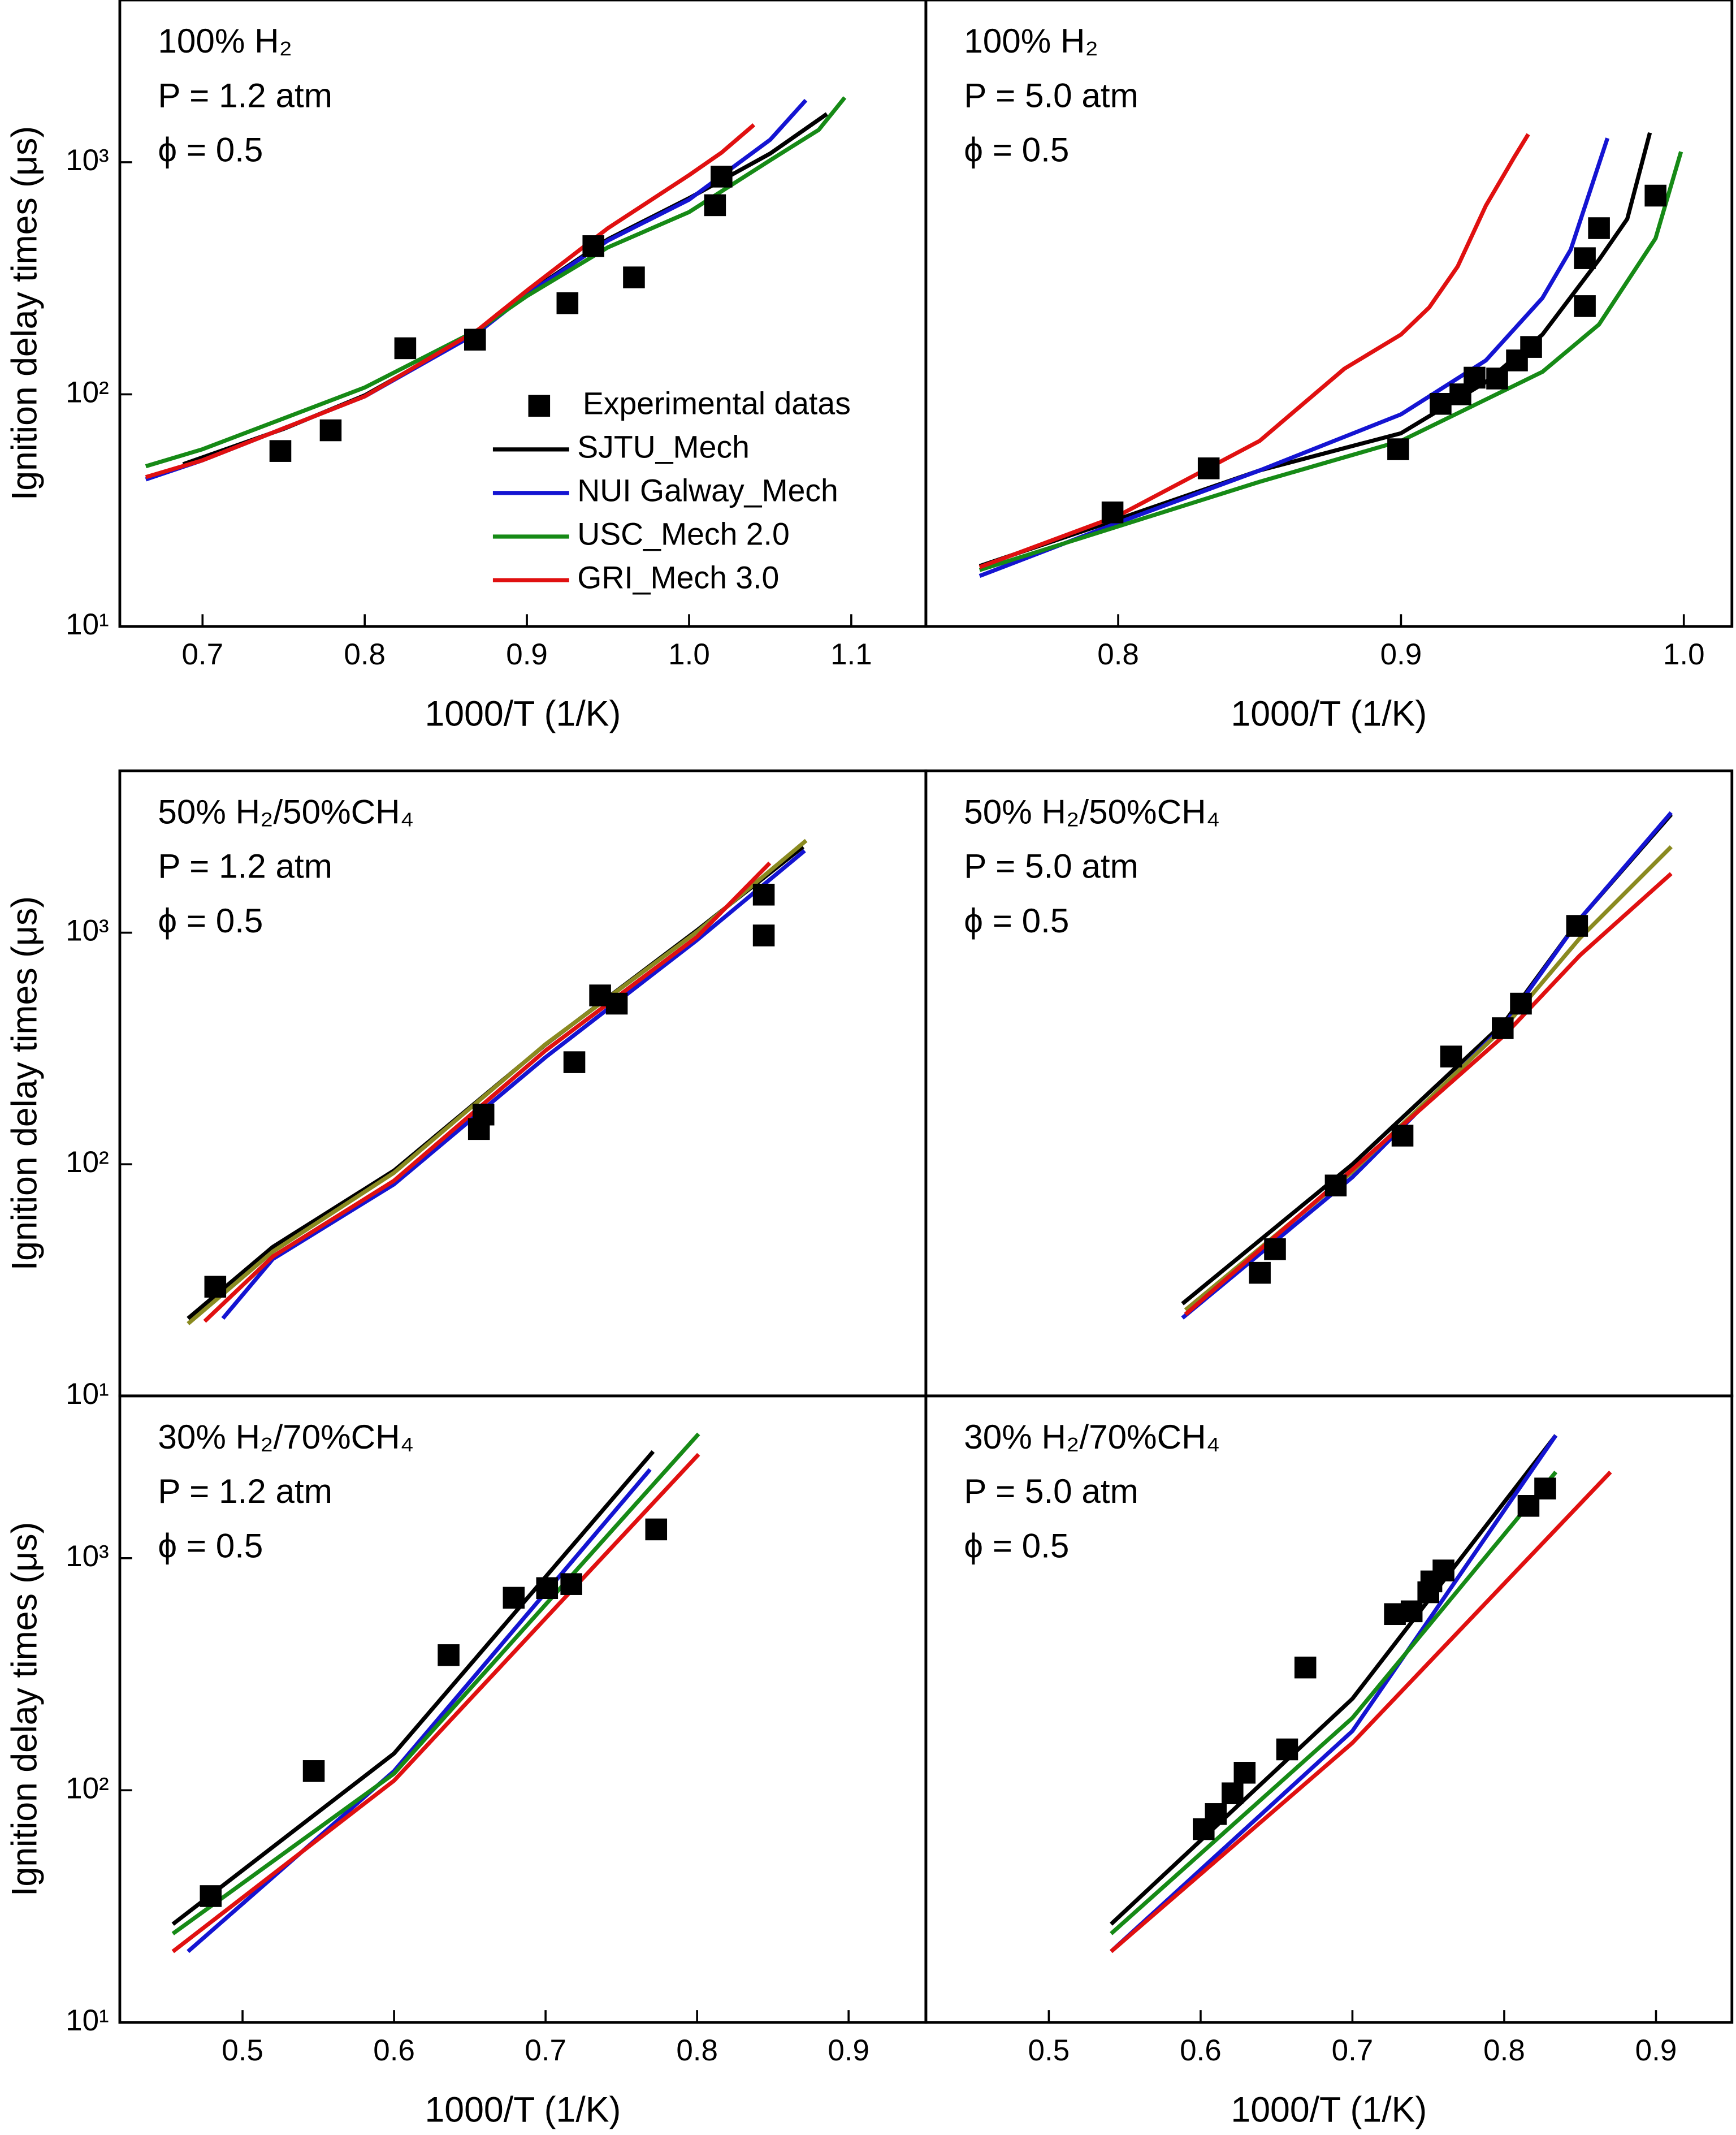 The width and height of the screenshot is (1736, 2135). What do you see at coordinates (87, 161) in the screenshot?
I see `y-tick-label: 10³` at bounding box center [87, 161].